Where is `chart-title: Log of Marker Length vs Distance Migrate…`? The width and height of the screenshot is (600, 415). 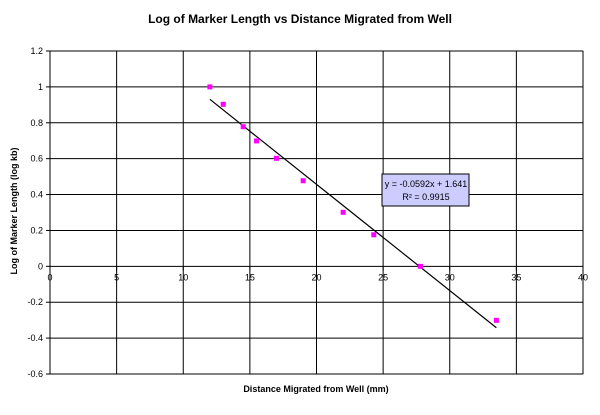
chart-title: Log of Marker Length vs Distance Migrate… is located at coordinates (300, 19).